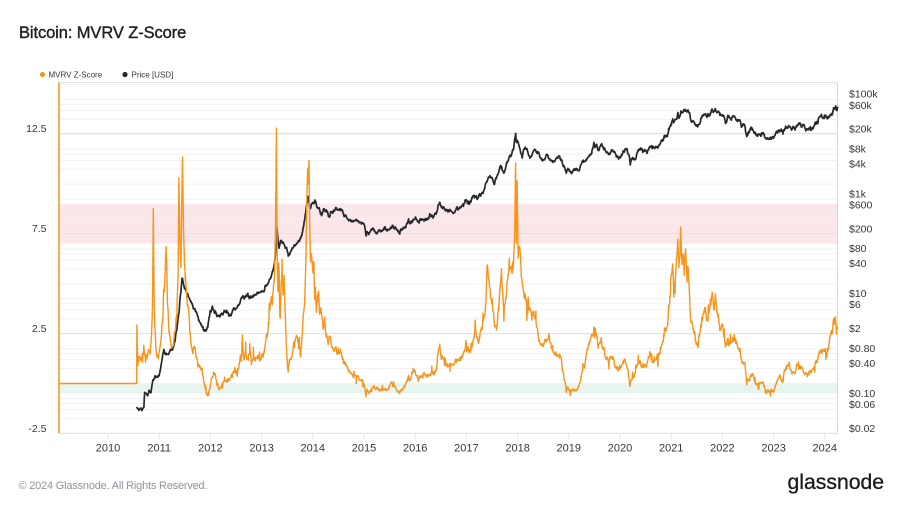 The image size is (904, 508). I want to click on svg-text: $6, so click(855, 305).